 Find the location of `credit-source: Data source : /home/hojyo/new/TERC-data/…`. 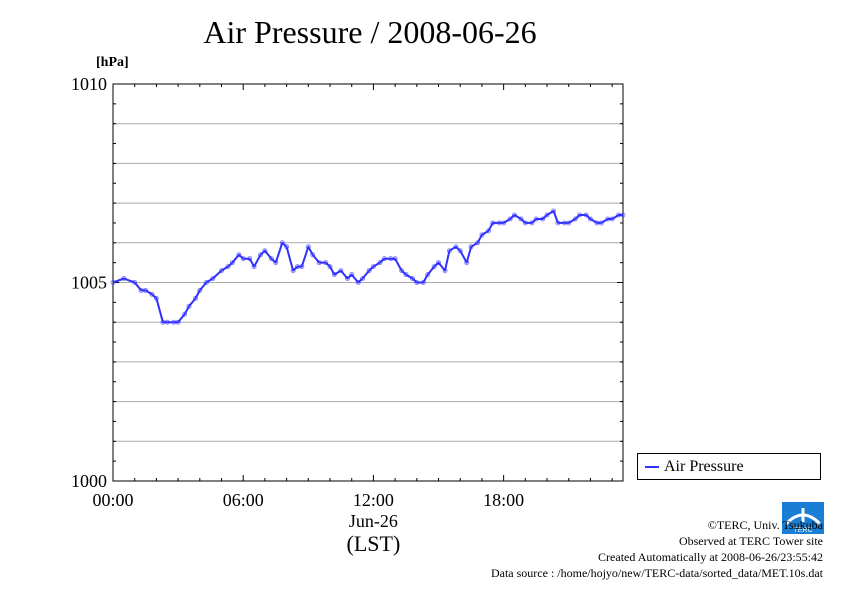

credit-source: Data source : /home/hojyo/new/TERC-data/… is located at coordinates (656, 573).